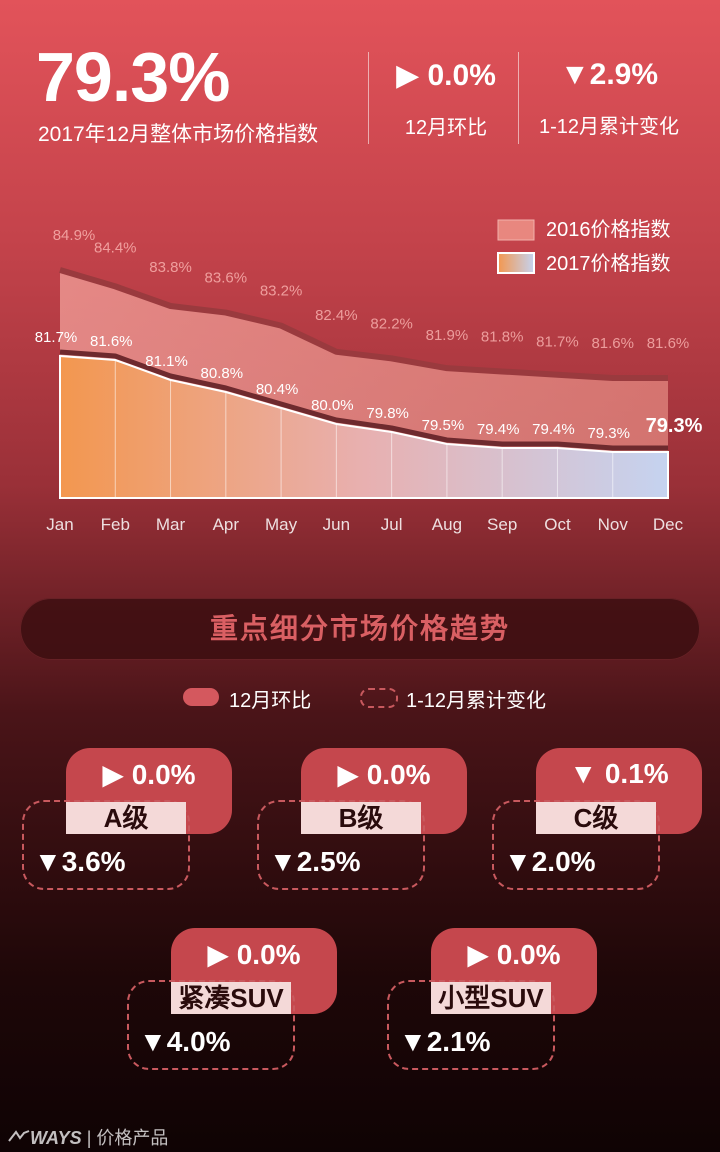 This screenshot has height=1152, width=720. What do you see at coordinates (609, 127) in the screenshot?
I see `kpi-ytd-label: 1-12月累计变化` at bounding box center [609, 127].